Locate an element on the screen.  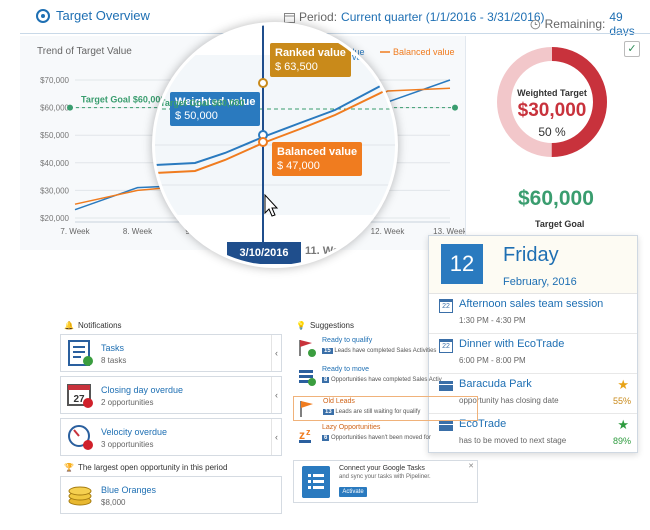
page-title: Target Overview is located at coordinates (93, 15).